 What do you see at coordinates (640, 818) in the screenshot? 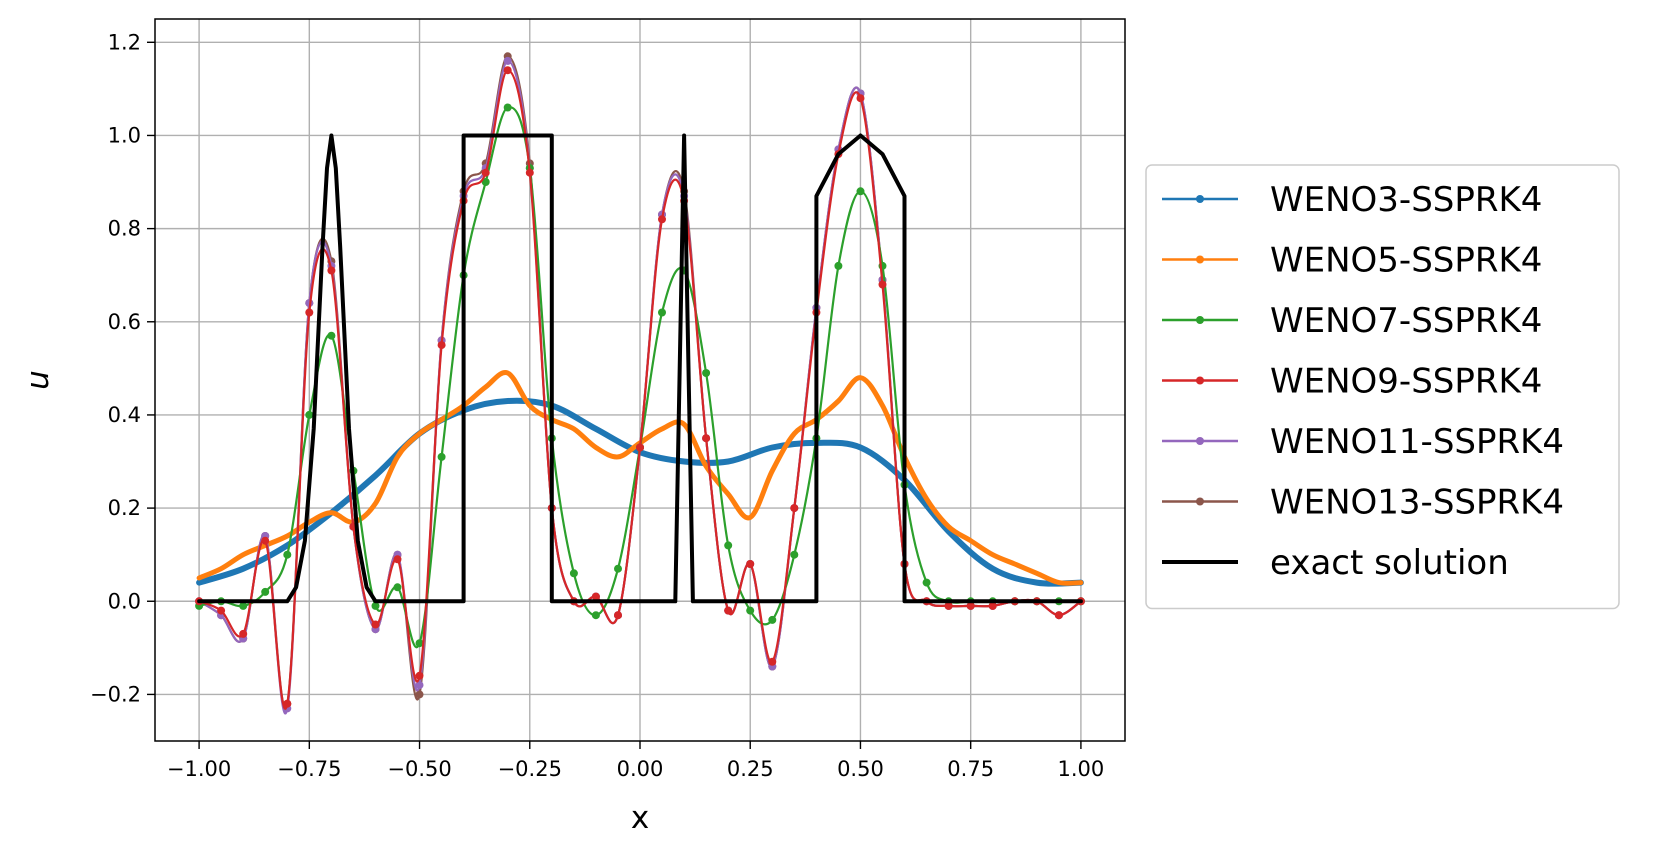
I see `x-axis-label: x` at bounding box center [640, 818].